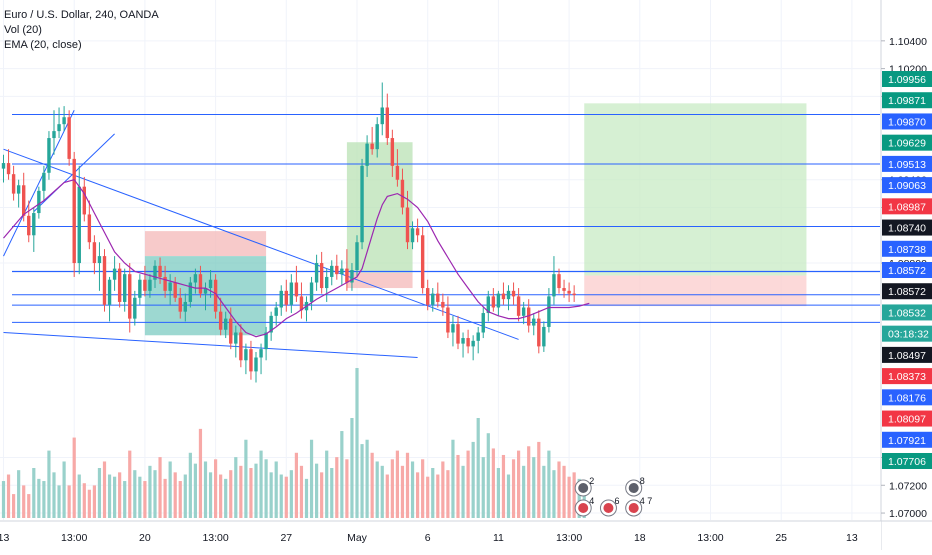 The image size is (932, 555). I want to click on event-marker: 8, so click(635, 486).